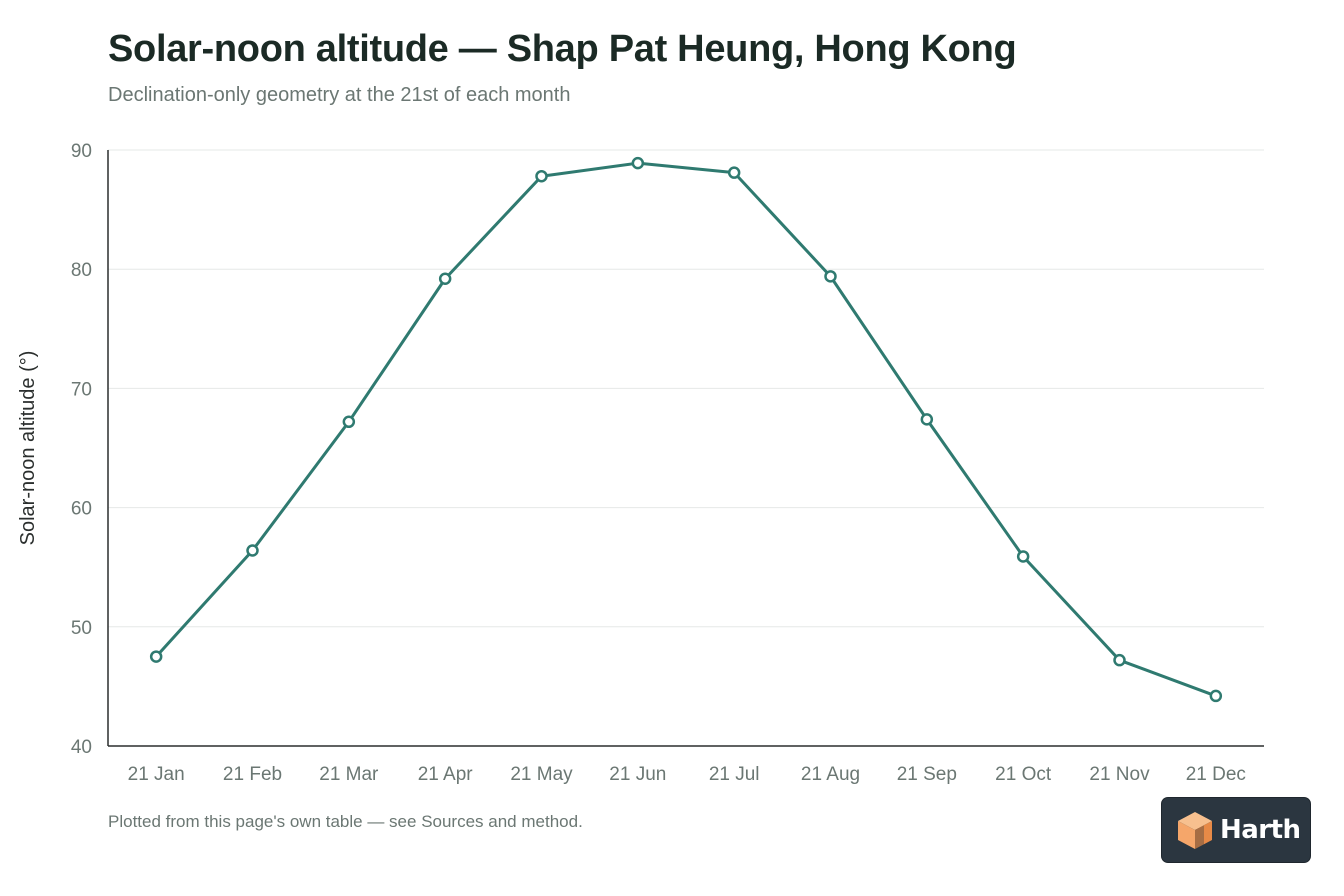  Describe the element at coordinates (1023, 774) in the screenshot. I see `x-tick-label: 21 Oct` at that location.